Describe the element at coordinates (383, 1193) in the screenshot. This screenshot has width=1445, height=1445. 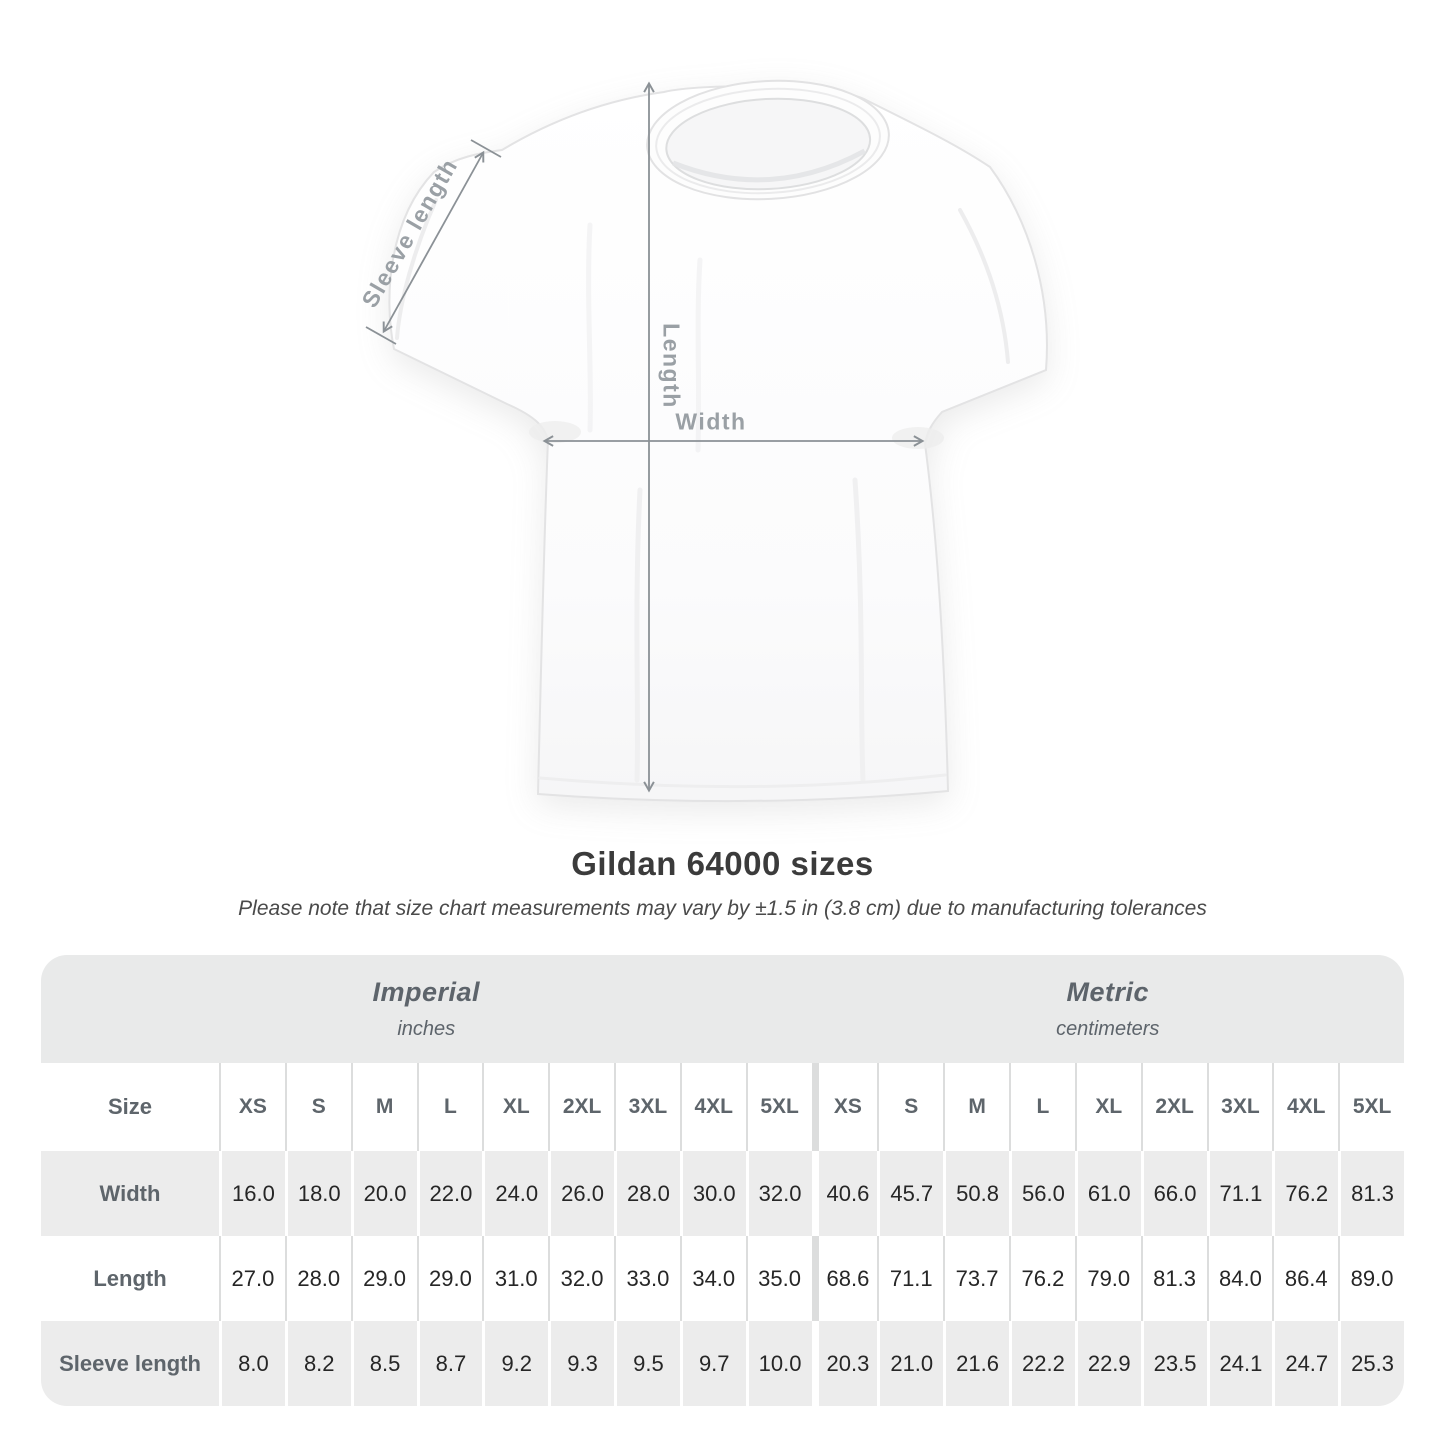
I see `value-cell-imperial: 20.0` at that location.